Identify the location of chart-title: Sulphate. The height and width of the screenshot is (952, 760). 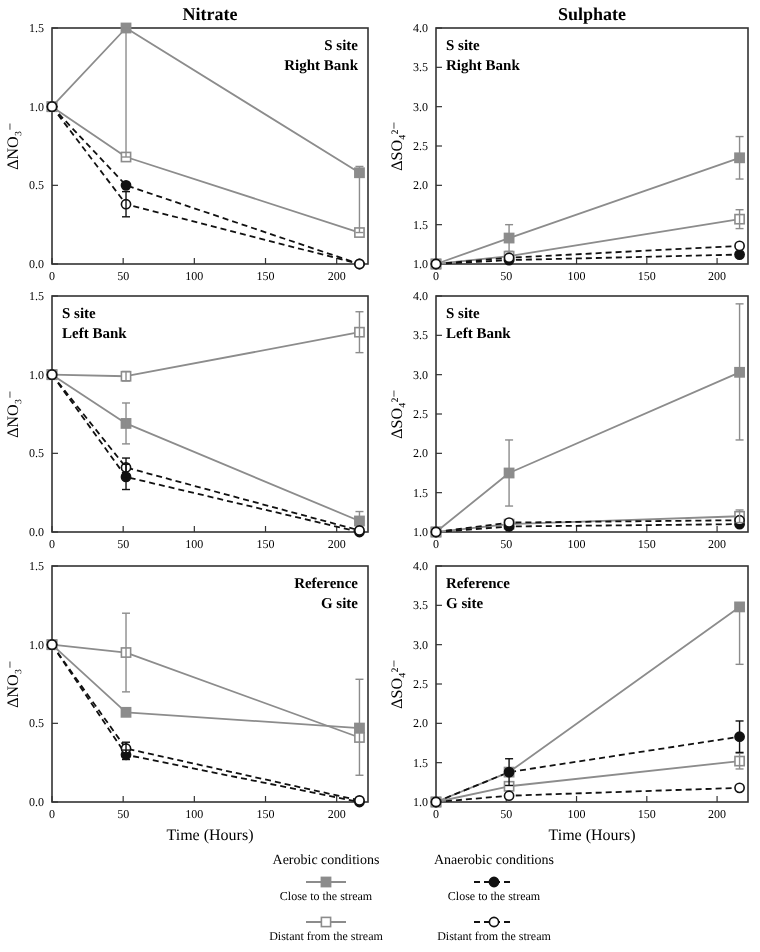
(592, 14).